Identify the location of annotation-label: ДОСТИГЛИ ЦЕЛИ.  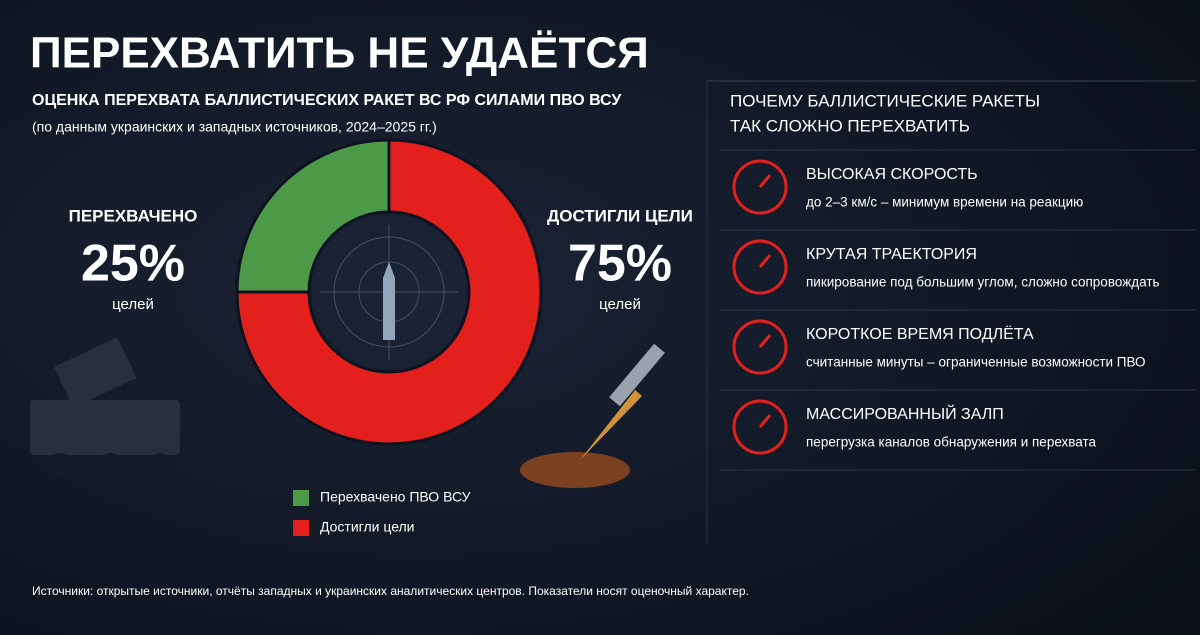
(620, 215).